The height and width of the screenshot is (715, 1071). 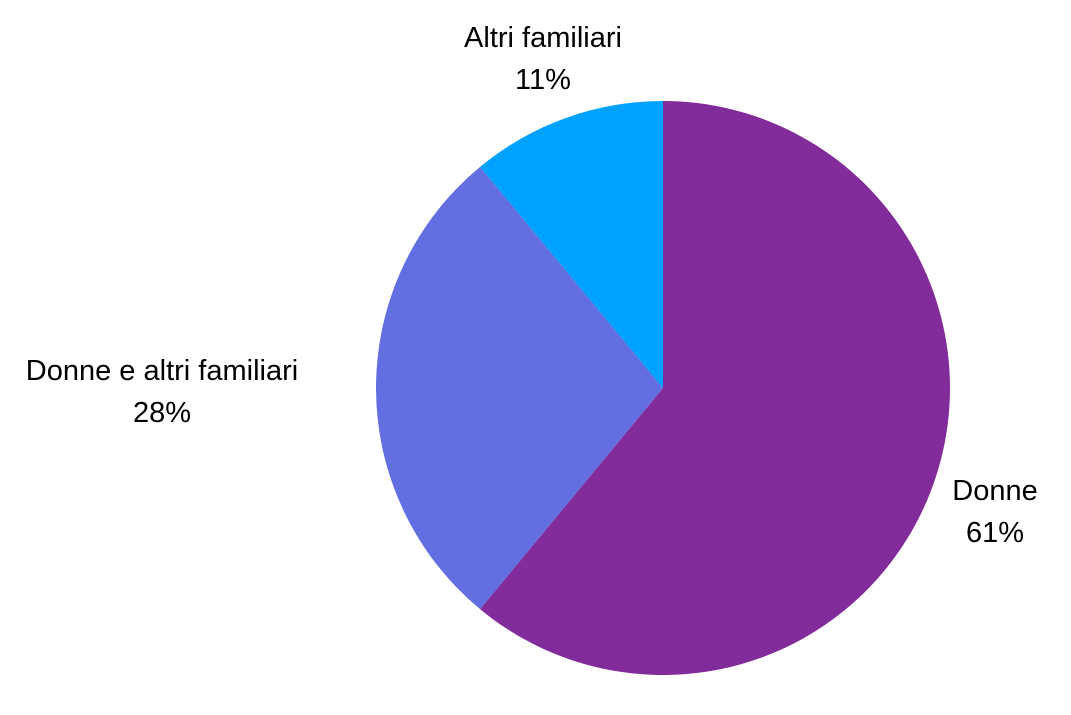 I want to click on slice-label-altri-familiari: Altri familiari, so click(x=543, y=38).